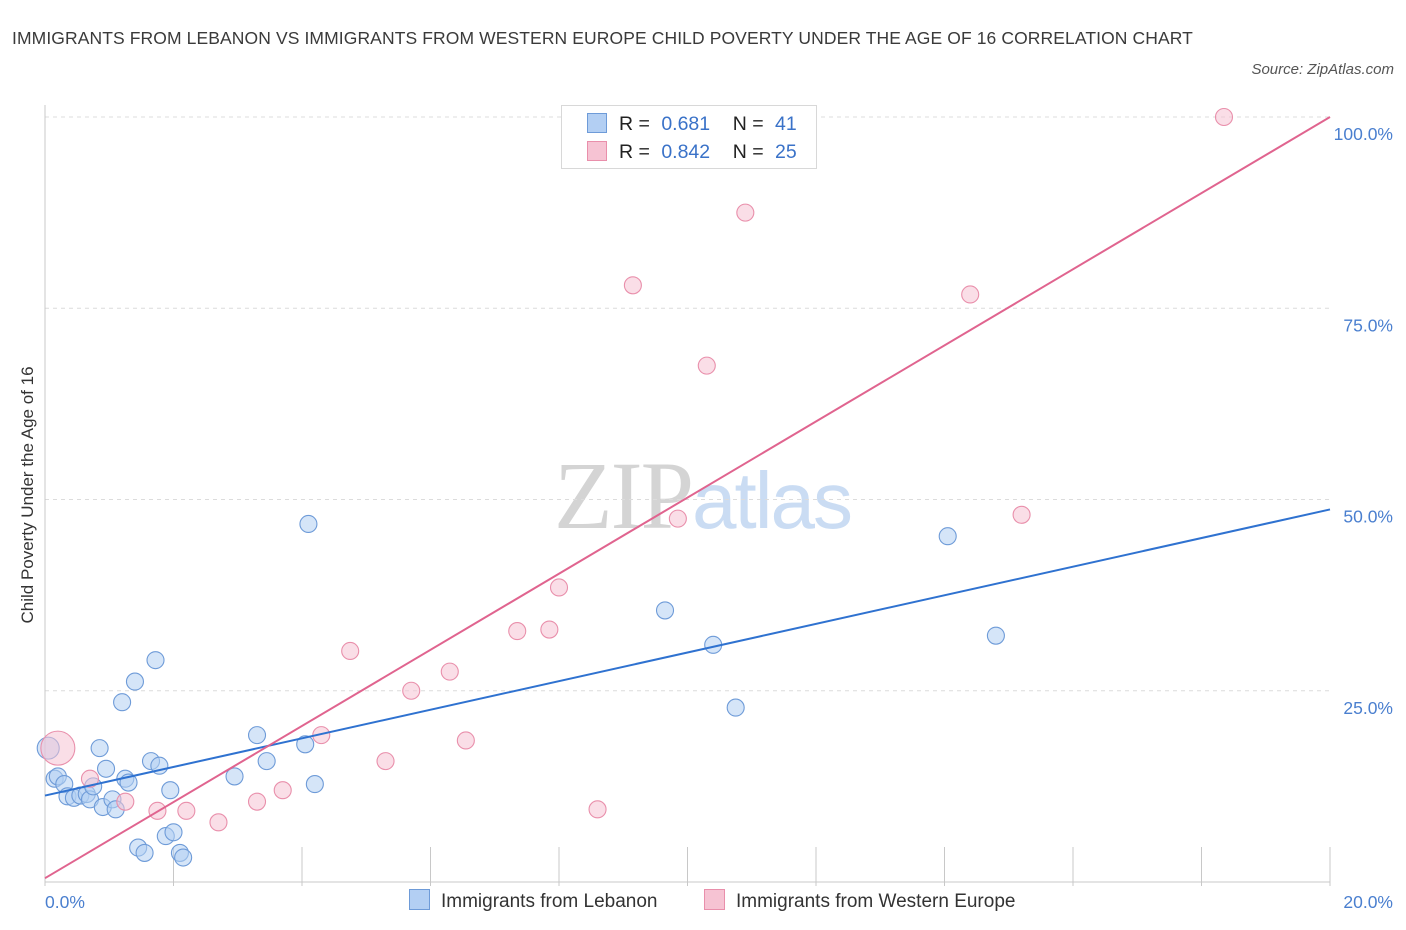 The height and width of the screenshot is (930, 1406). Describe the element at coordinates (772, 500) in the screenshot. I see `watermark-atlas: atlas` at that location.